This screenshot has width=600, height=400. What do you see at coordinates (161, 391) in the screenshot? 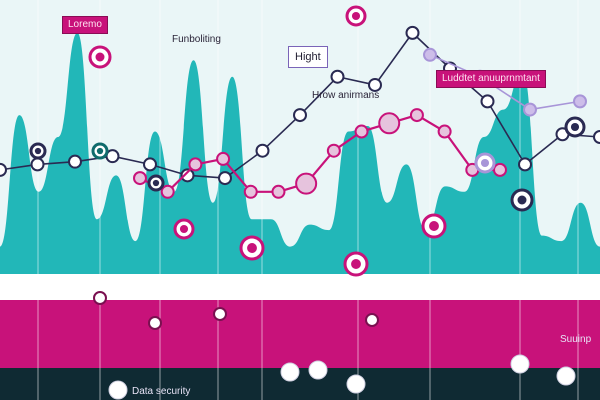
I see `annotation-data-security: Data security` at bounding box center [161, 391].